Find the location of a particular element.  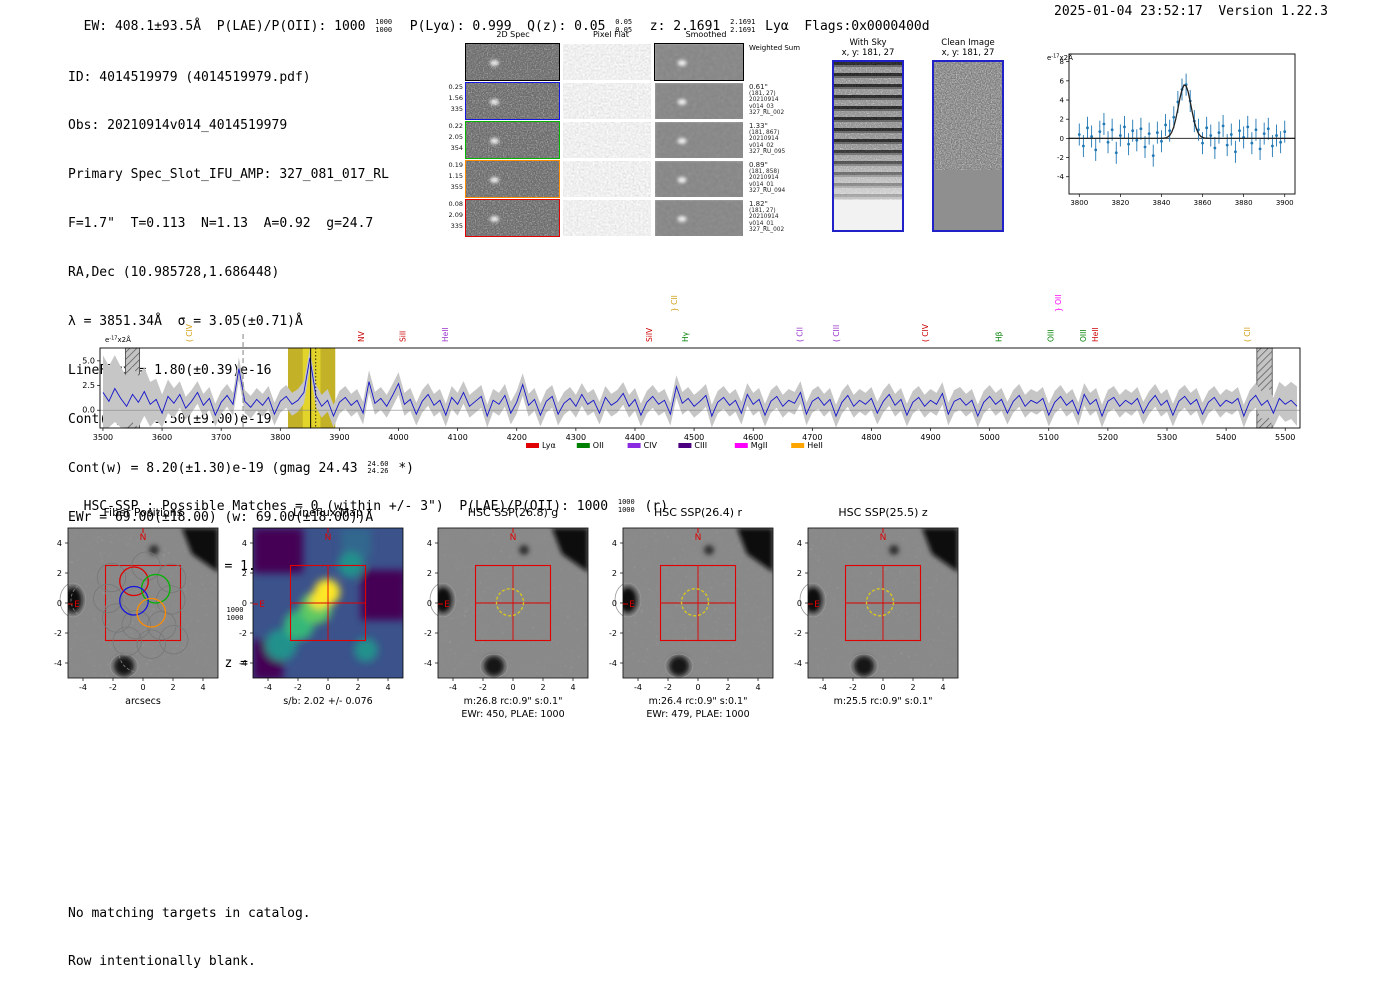

emission-line-label: Hβ is located at coordinates (999, 336).